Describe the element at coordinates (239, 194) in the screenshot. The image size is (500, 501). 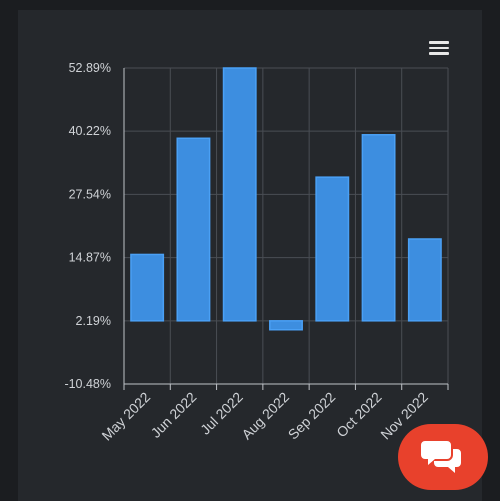
I see `bar-jul-2022` at that location.